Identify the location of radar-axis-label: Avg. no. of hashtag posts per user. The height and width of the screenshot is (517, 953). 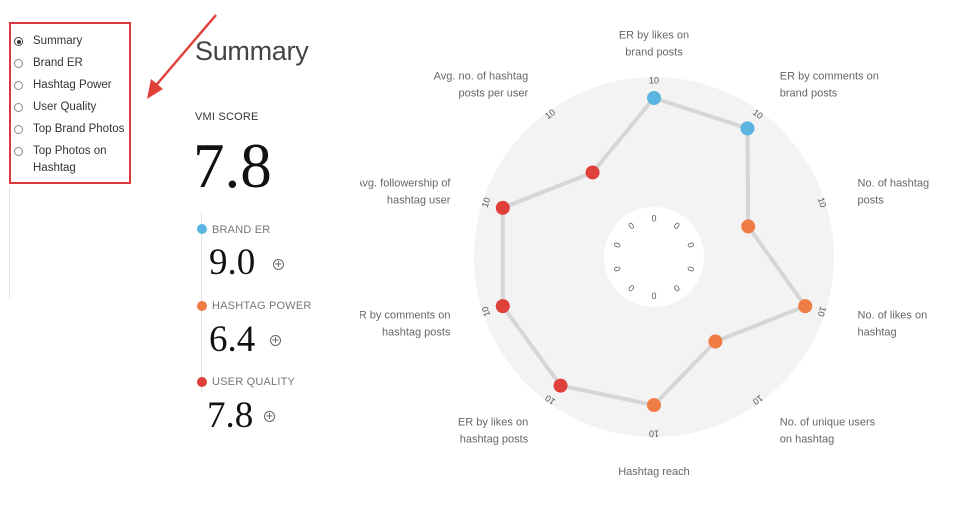
(481, 84).